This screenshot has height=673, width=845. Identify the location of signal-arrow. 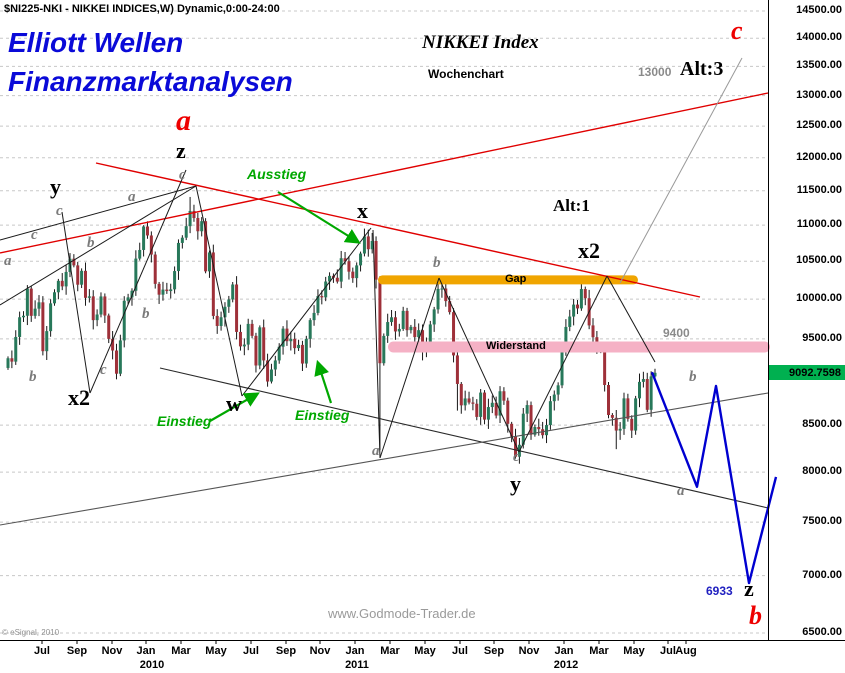
(319, 217).